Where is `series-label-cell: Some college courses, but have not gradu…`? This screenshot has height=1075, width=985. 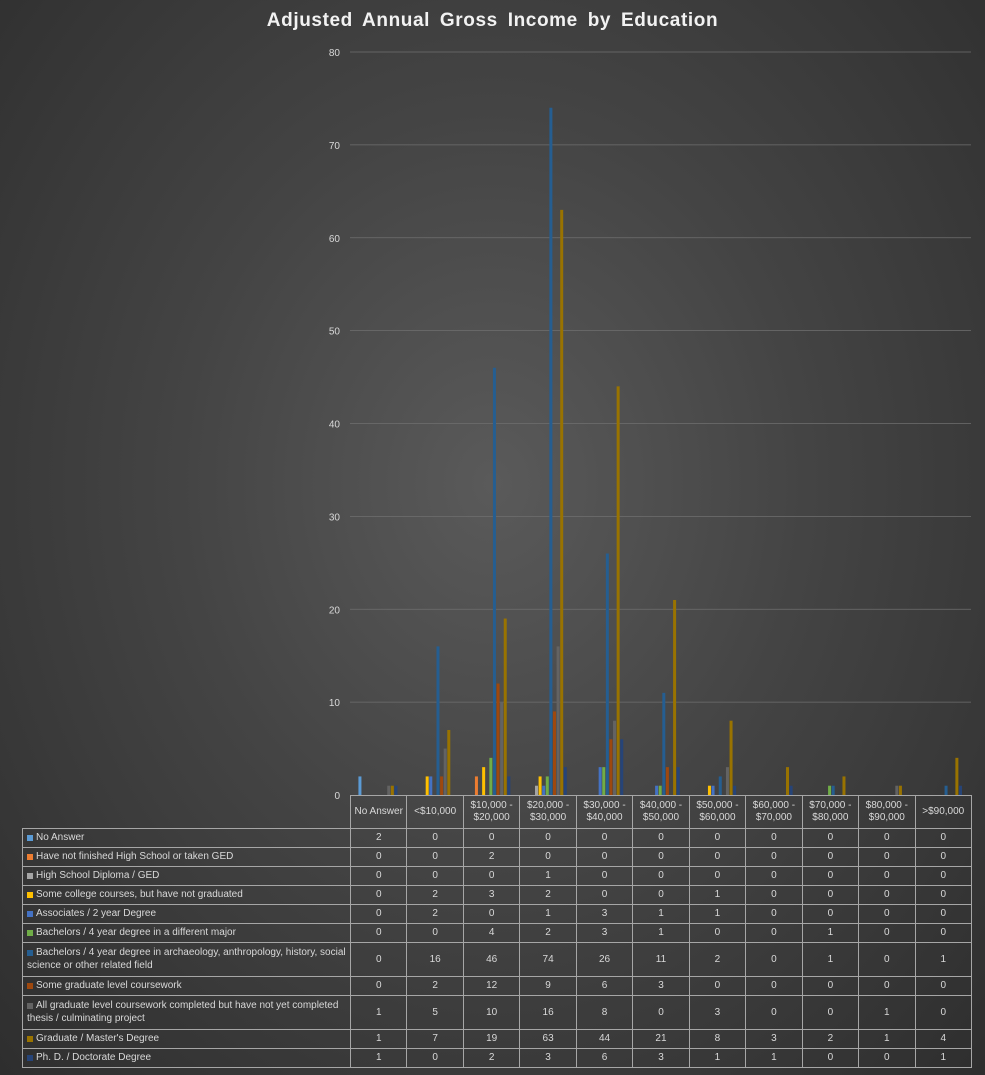 series-label-cell: Some college courses, but have not gradu… is located at coordinates (186, 895).